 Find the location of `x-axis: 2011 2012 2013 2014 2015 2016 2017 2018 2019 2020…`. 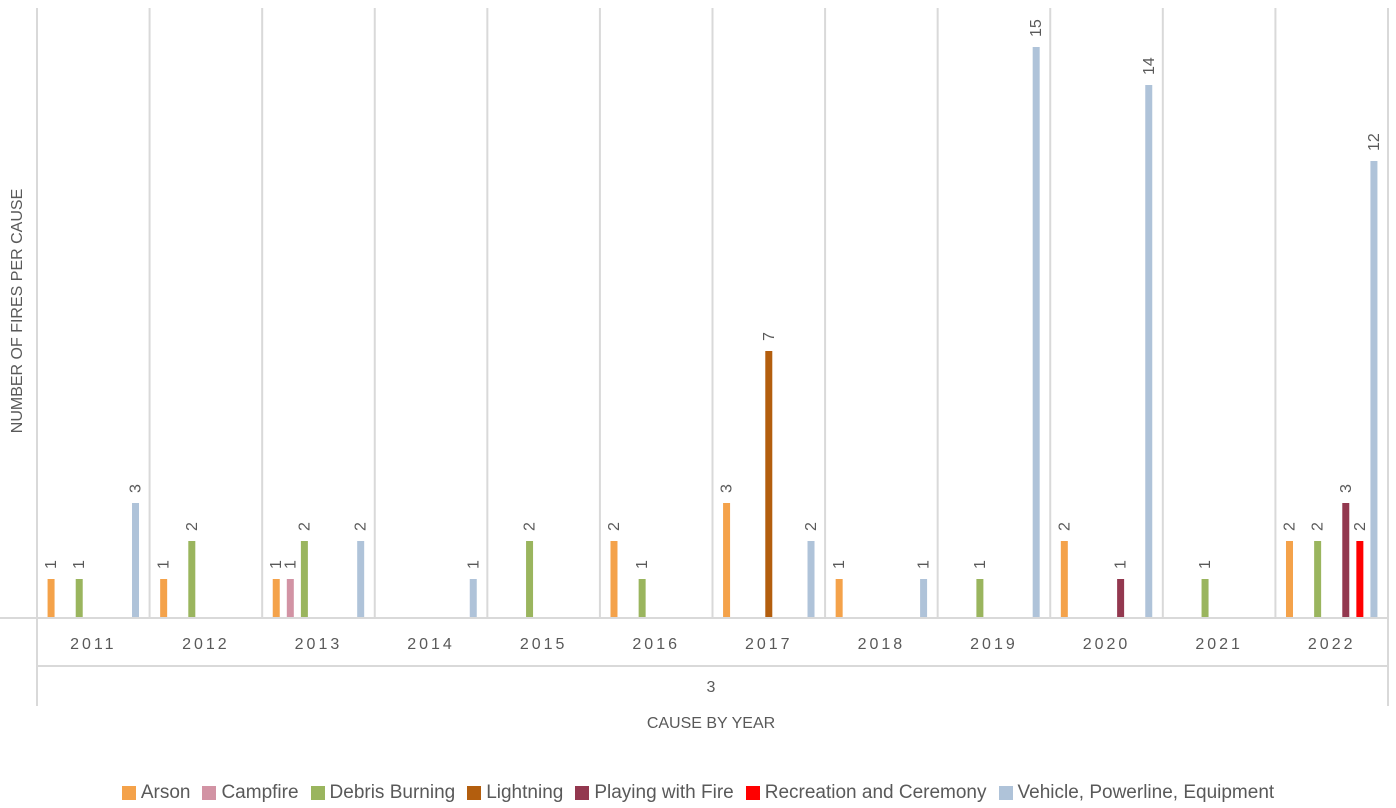

x-axis: 2011 2012 2013 2014 2015 2016 2017 2018 2019 2020… is located at coordinates (694, 661).